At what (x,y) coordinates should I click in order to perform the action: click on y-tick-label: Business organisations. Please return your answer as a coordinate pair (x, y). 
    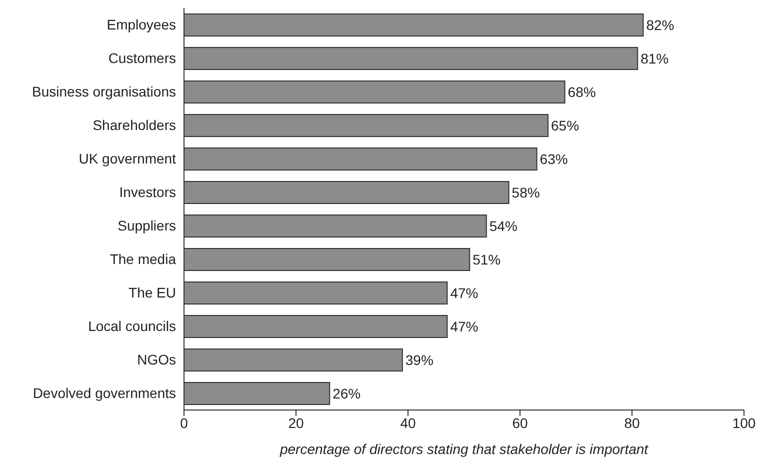
    Looking at the image, I should click on (104, 92).